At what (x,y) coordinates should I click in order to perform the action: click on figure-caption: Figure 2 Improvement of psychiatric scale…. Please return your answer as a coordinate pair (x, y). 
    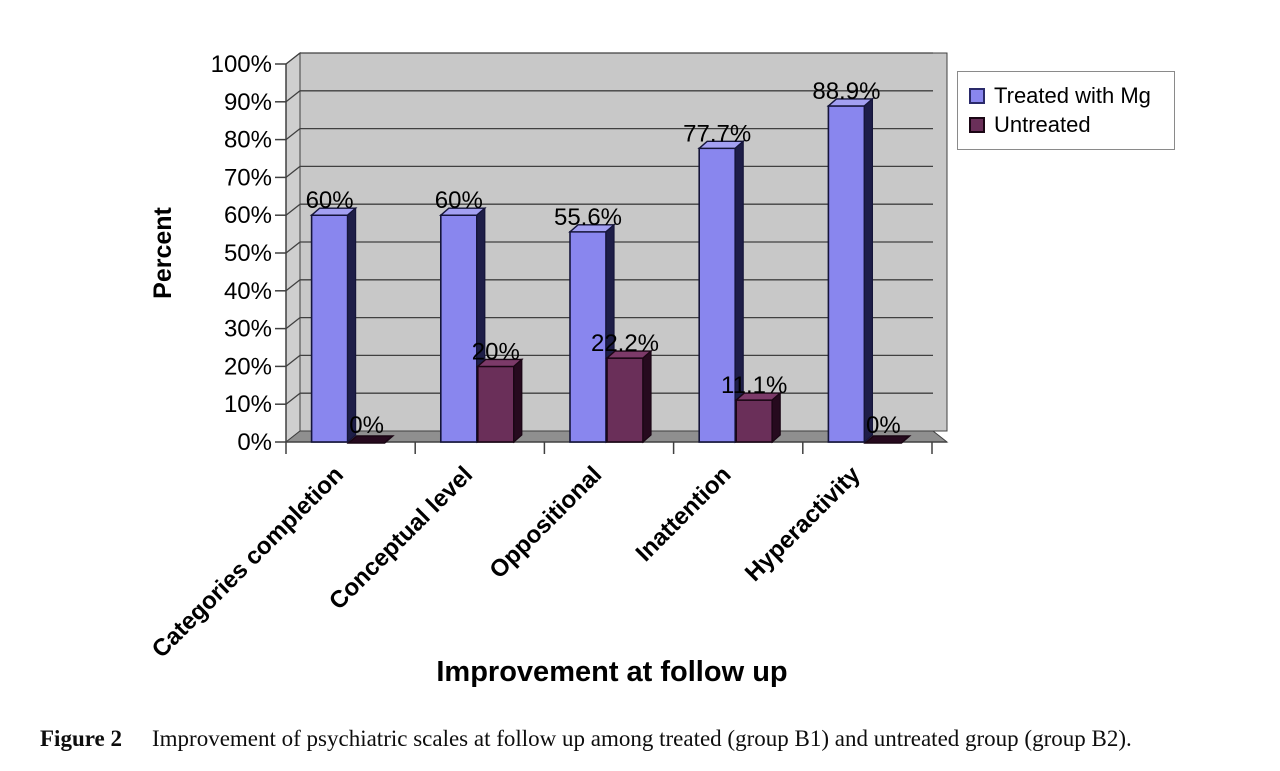
    Looking at the image, I should click on (652, 739).